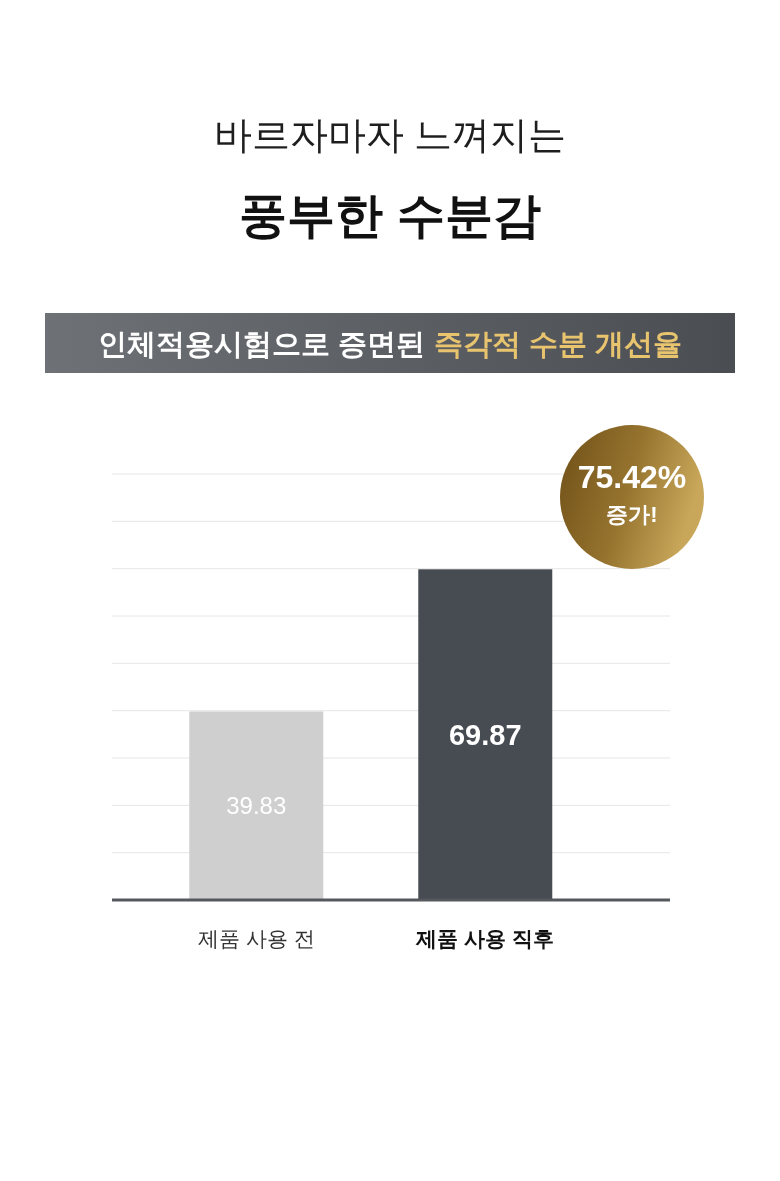 The width and height of the screenshot is (780, 1181). What do you see at coordinates (390, 215) in the screenshot?
I see `subtitle: 풍부한 수분감` at bounding box center [390, 215].